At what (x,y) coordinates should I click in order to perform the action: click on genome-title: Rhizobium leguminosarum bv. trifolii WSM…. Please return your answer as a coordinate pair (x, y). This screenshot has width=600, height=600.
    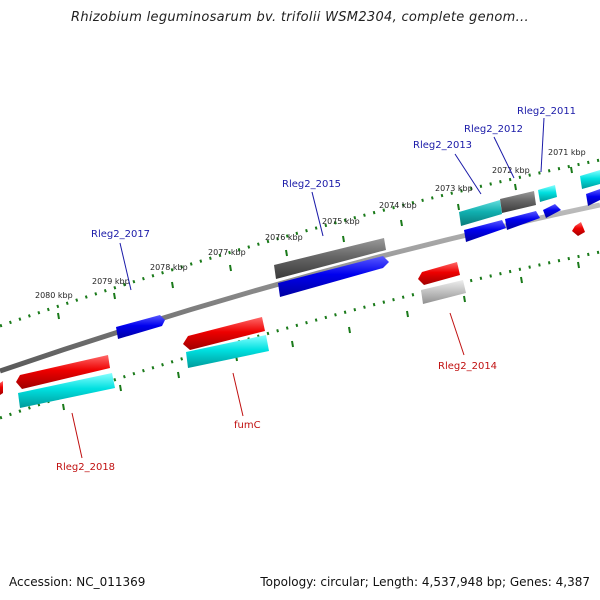
    Looking at the image, I should click on (300, 17).